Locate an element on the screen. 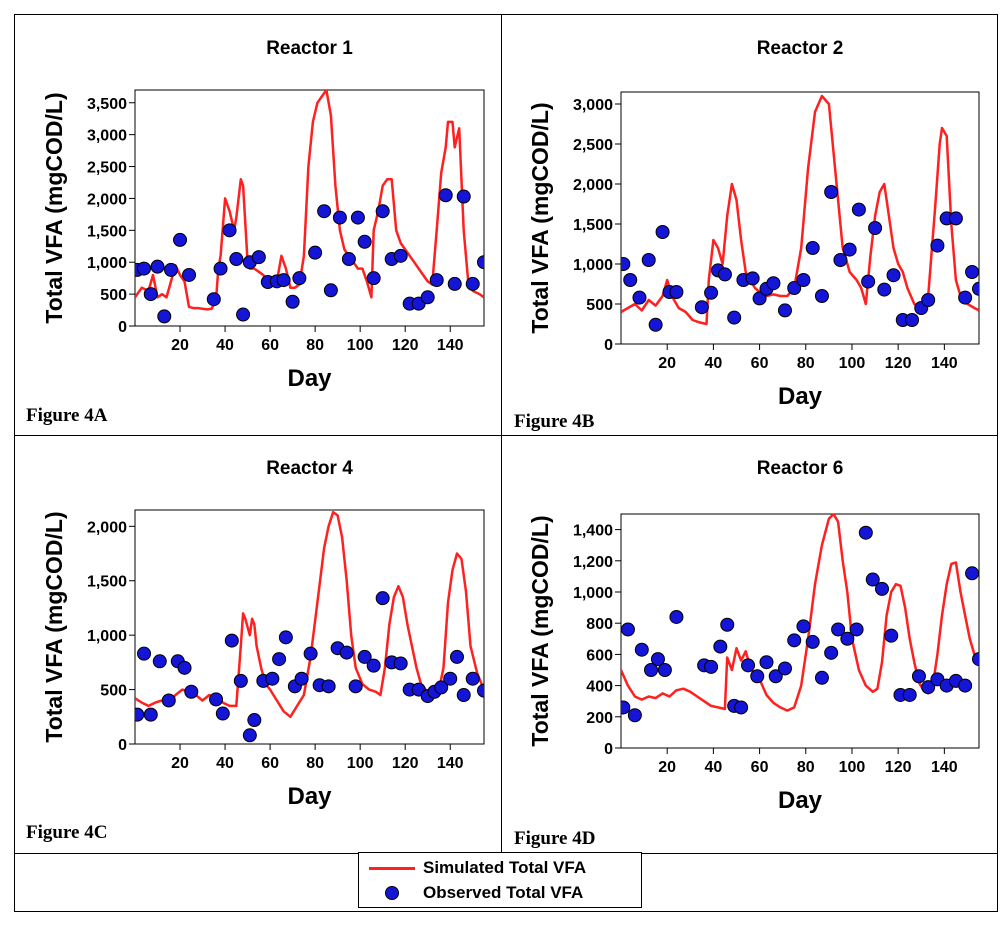  chart-title: Reactor 1 is located at coordinates (309, 48).